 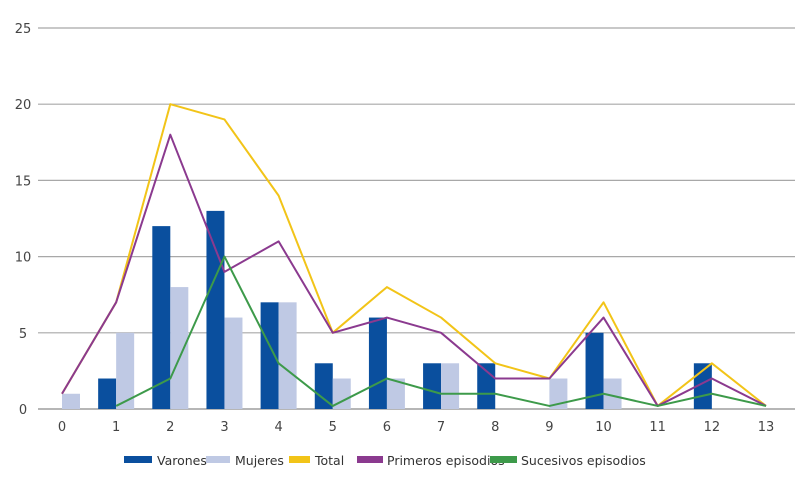 I want to click on legend-label: Varones, so click(x=182, y=460).